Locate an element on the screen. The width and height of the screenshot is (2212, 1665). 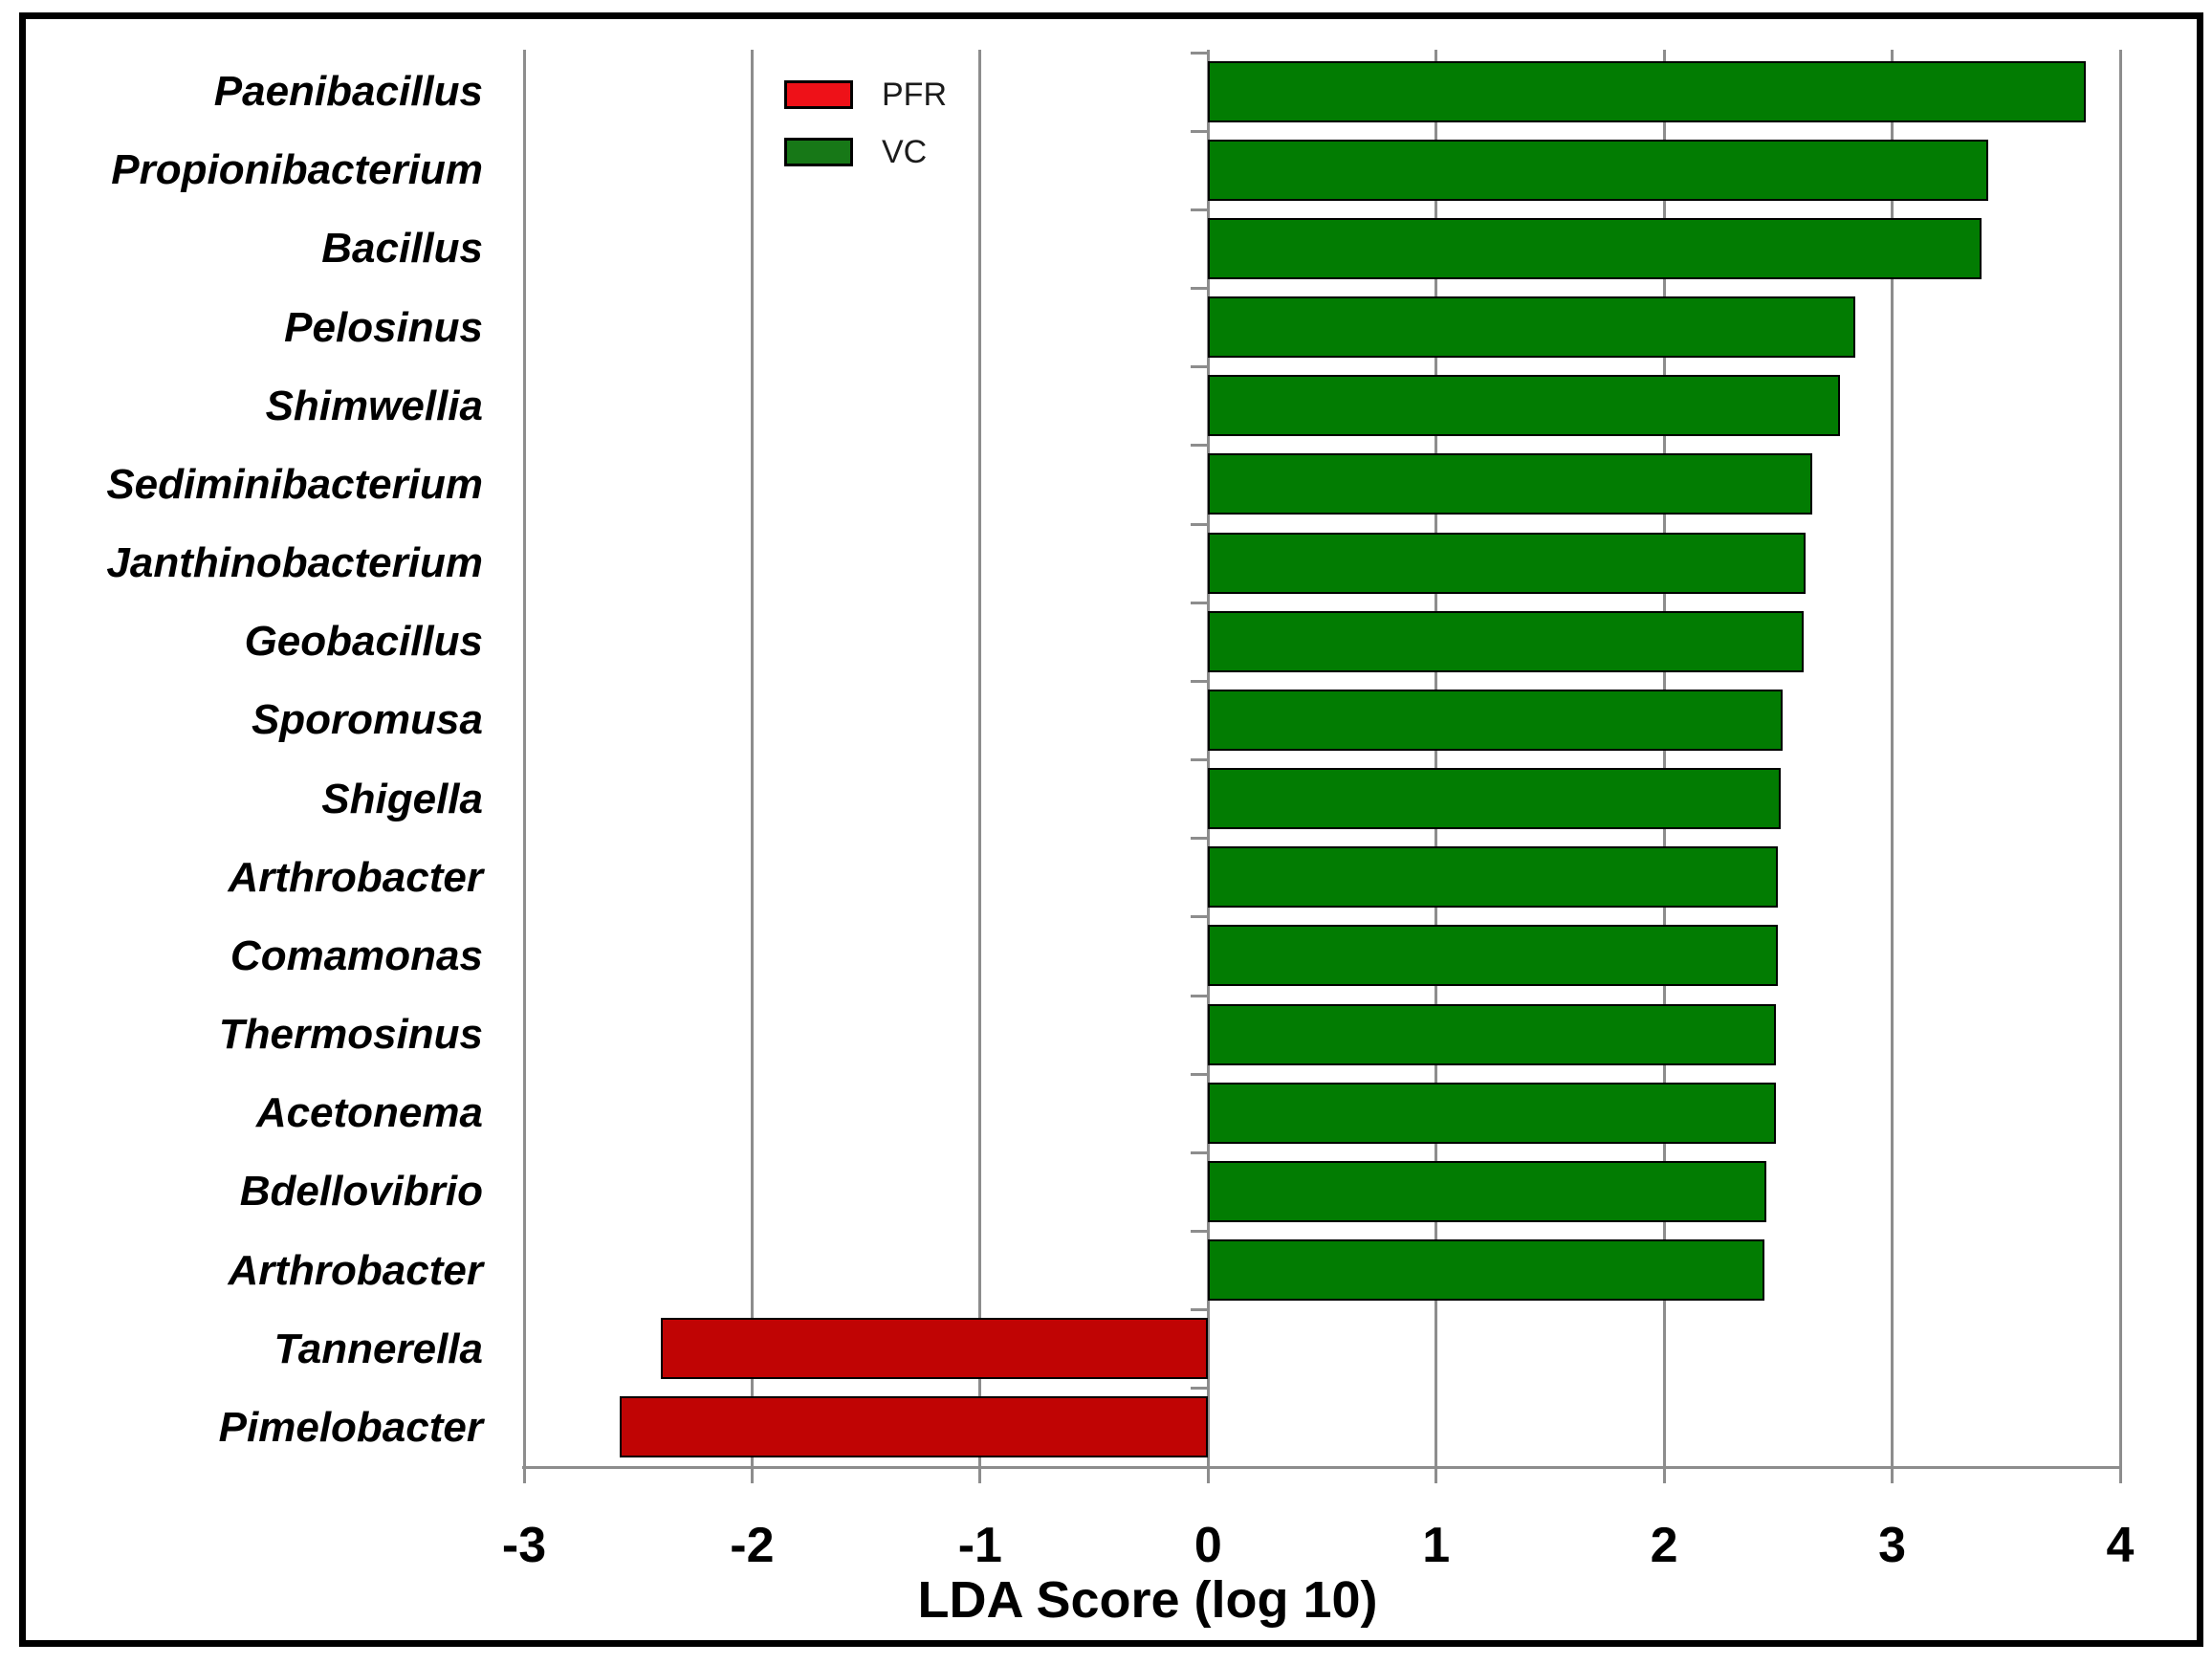
category-label: Thermosinus is located at coordinates (350, 1035).